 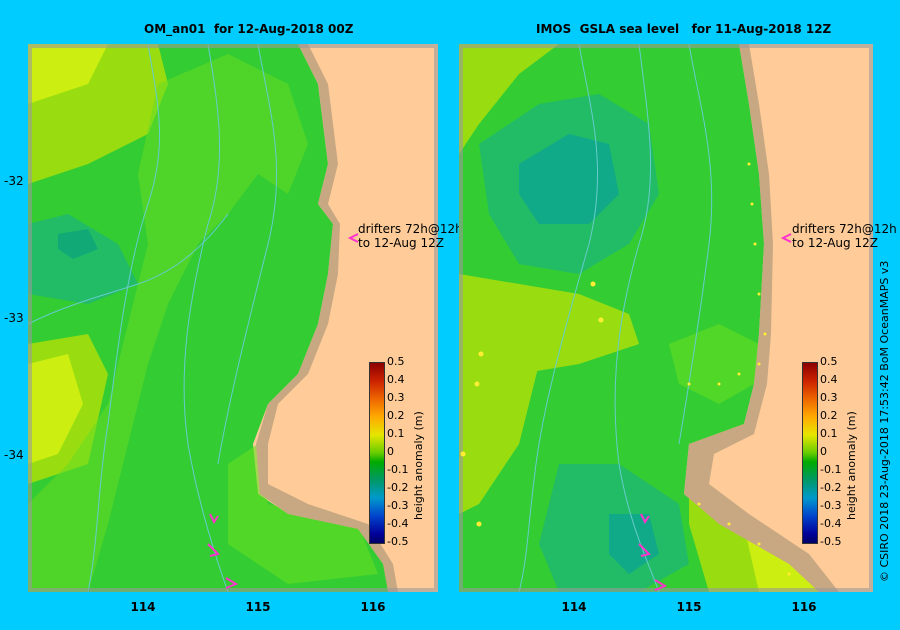 I want to click on left-panel-title: OM_an01 for 12-Aug-2018 00Z, so click(x=249, y=29).